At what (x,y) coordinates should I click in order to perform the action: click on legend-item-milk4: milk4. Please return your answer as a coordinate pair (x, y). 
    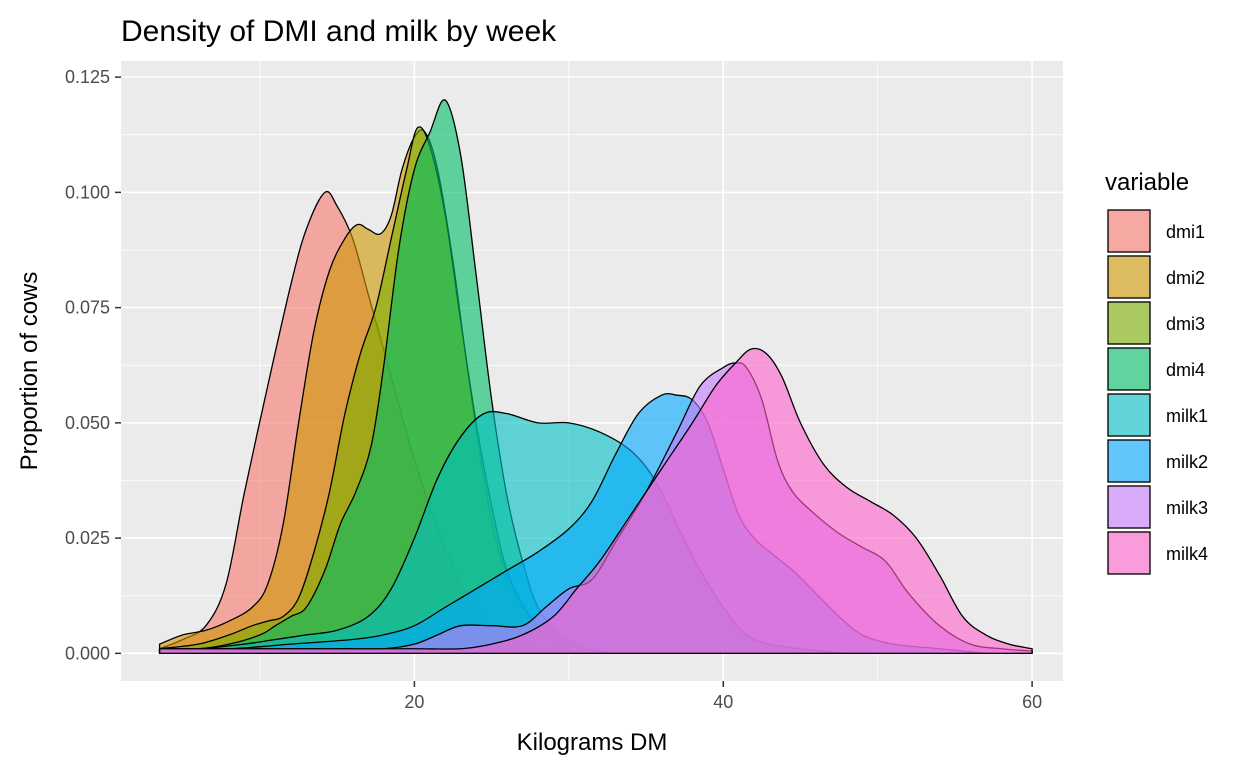
    Looking at the image, I should click on (1157, 553).